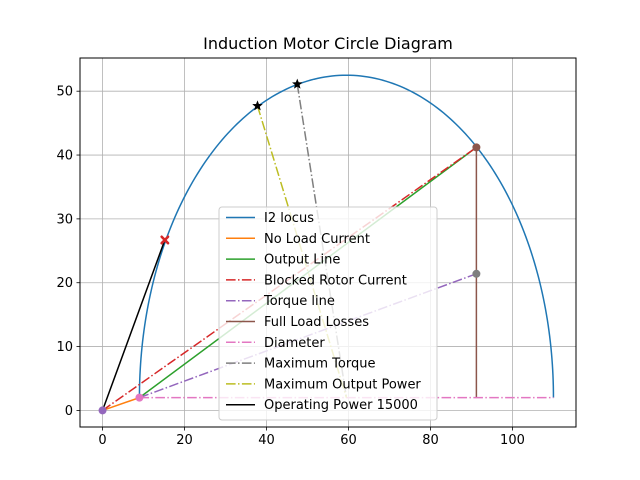 This screenshot has width=640, height=480. Describe the element at coordinates (512, 440) in the screenshot. I see `x-tick-label: 100` at that location.